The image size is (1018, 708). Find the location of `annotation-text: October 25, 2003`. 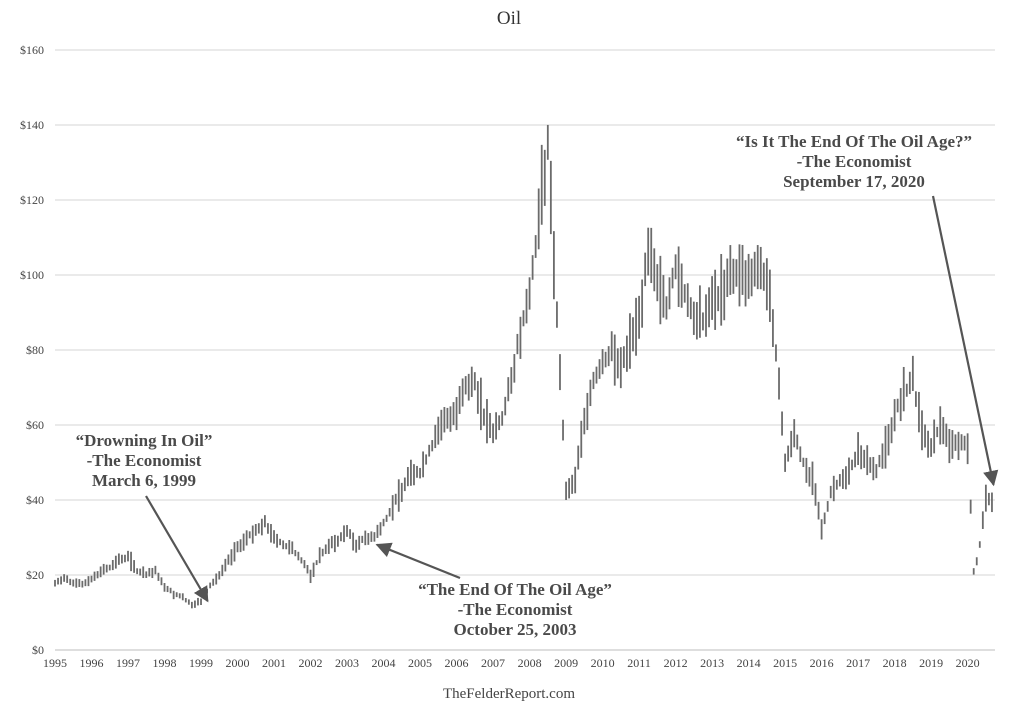

annotation-text: October 25, 2003 is located at coordinates (515, 629).